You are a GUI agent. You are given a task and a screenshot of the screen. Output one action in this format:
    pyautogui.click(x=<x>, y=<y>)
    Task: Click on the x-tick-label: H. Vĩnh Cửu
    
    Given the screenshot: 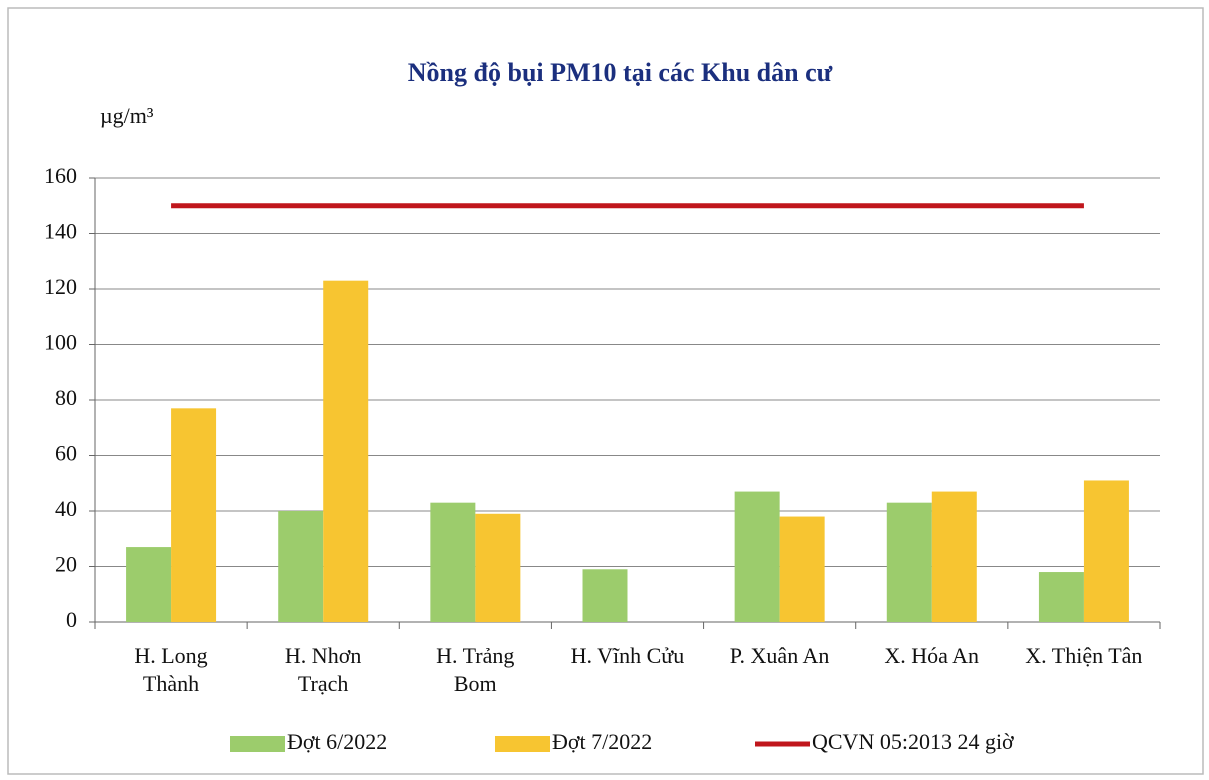 What is the action you would take?
    pyautogui.click(x=627, y=655)
    